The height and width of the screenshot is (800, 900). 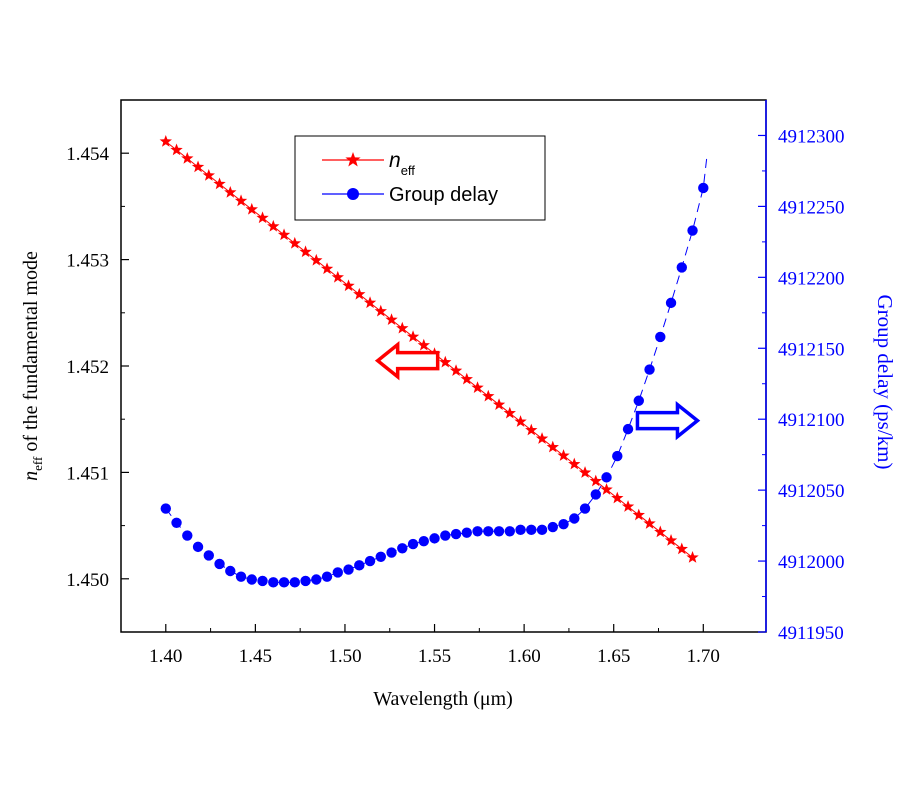 I want to click on legend-star-marker, so click(x=353, y=159).